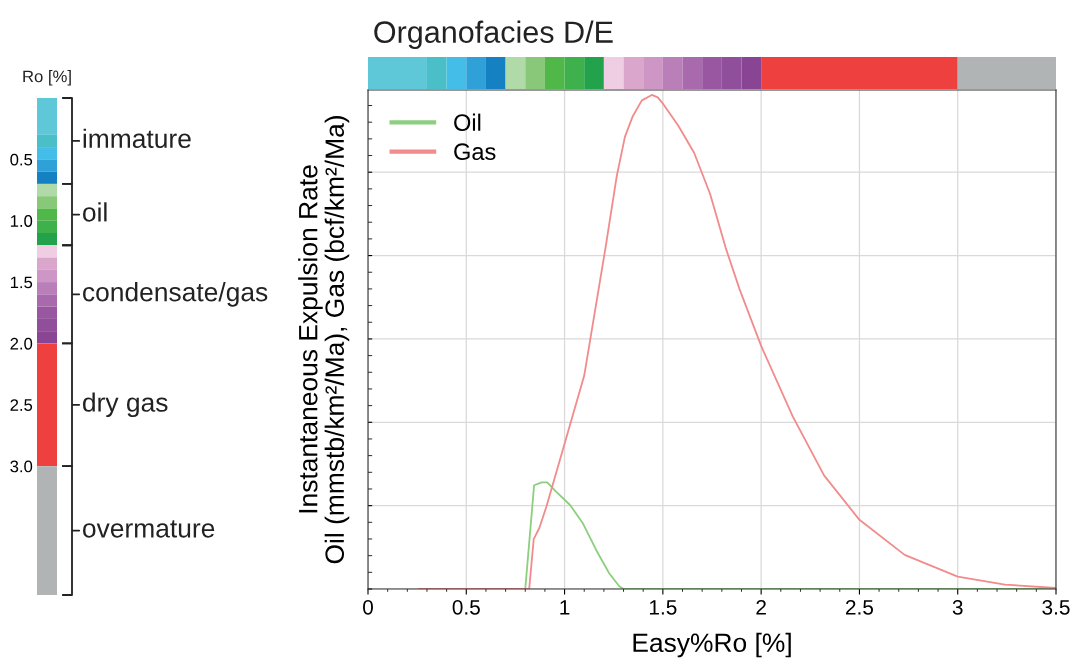  Describe the element at coordinates (565, 607) in the screenshot. I see `x-tick-label: 1` at that location.